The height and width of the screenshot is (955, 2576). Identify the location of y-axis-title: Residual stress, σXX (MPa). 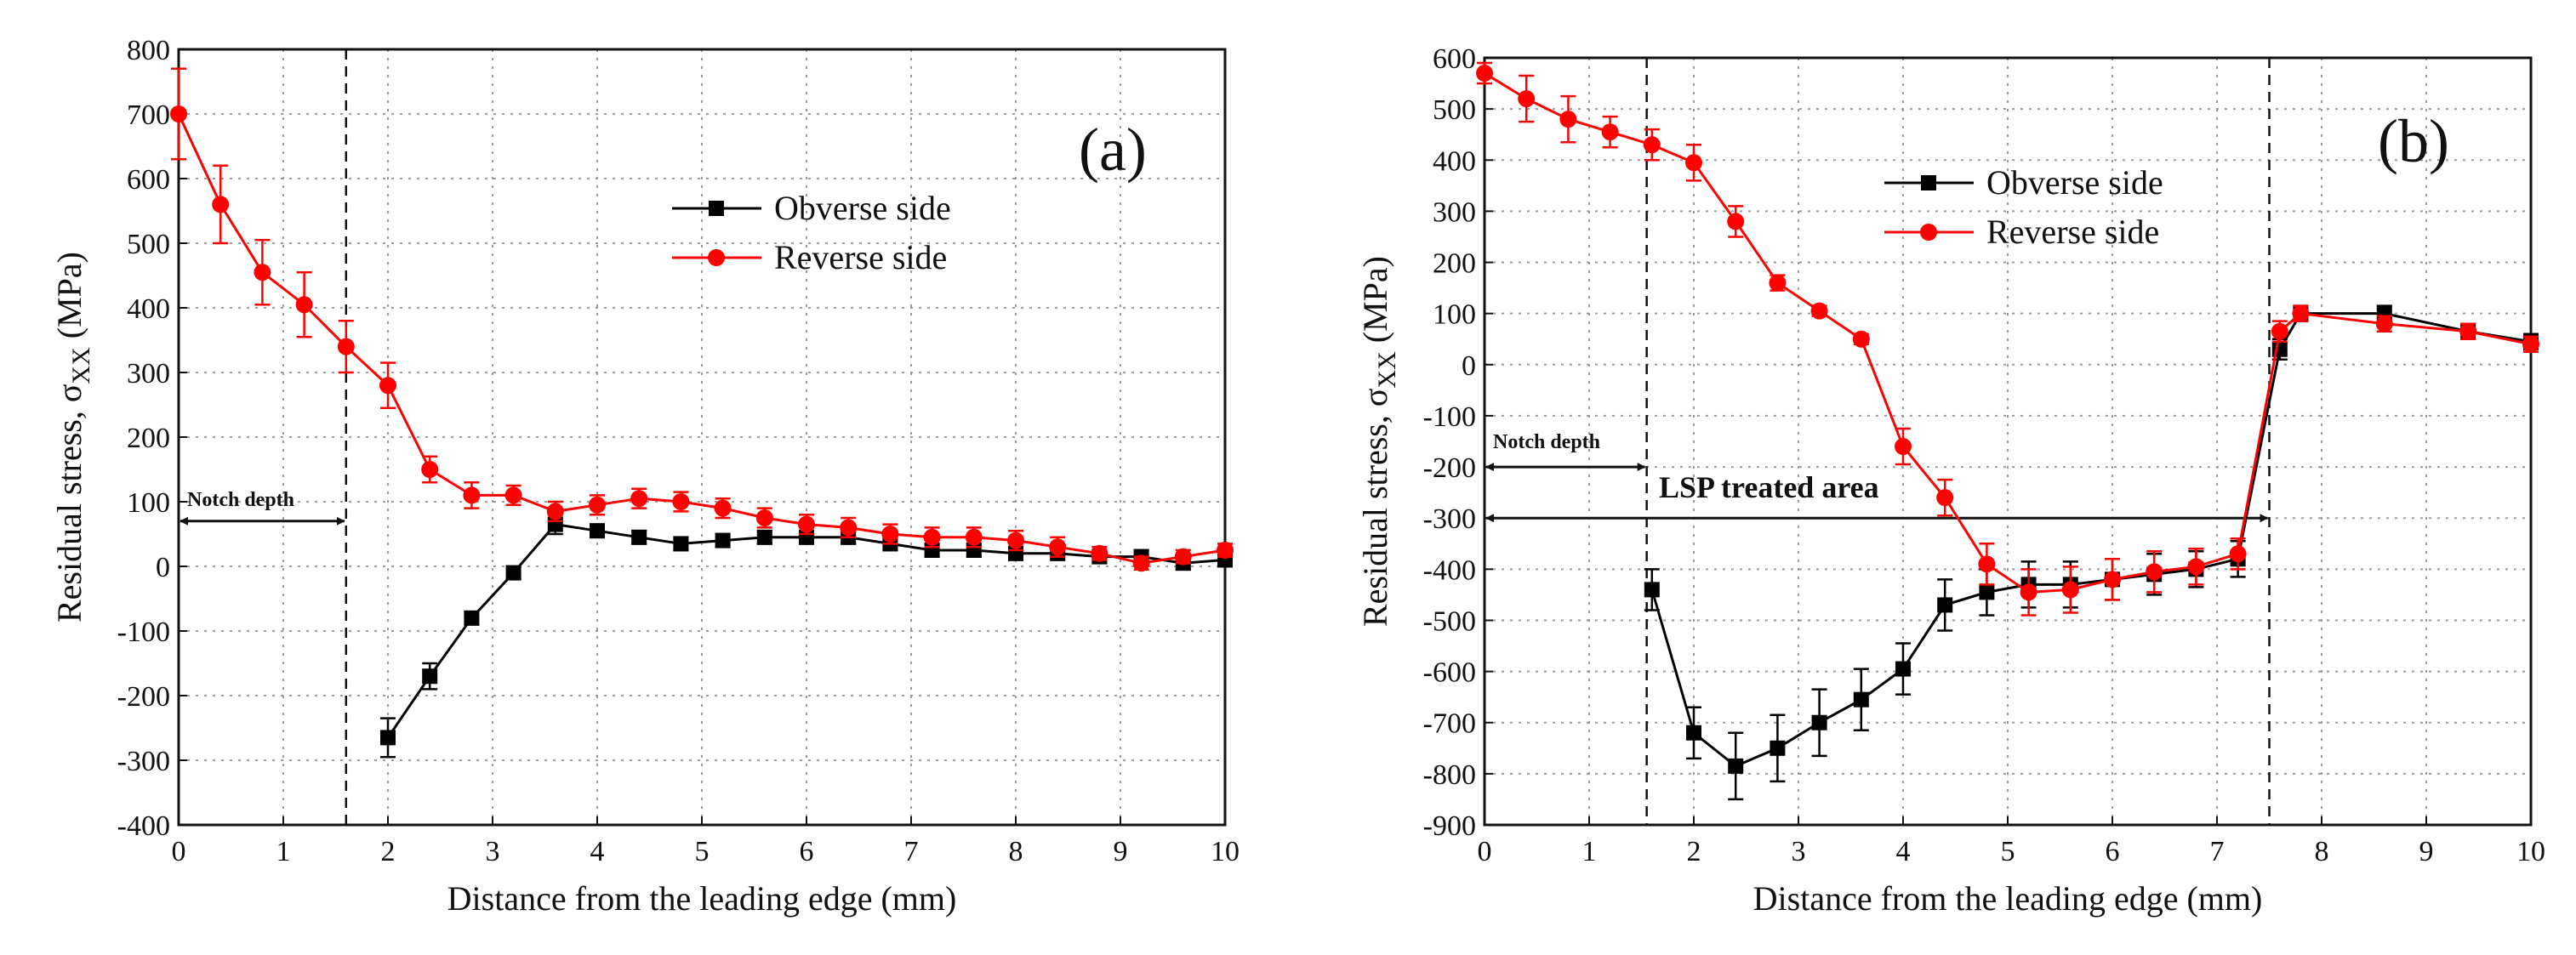
(72, 437).